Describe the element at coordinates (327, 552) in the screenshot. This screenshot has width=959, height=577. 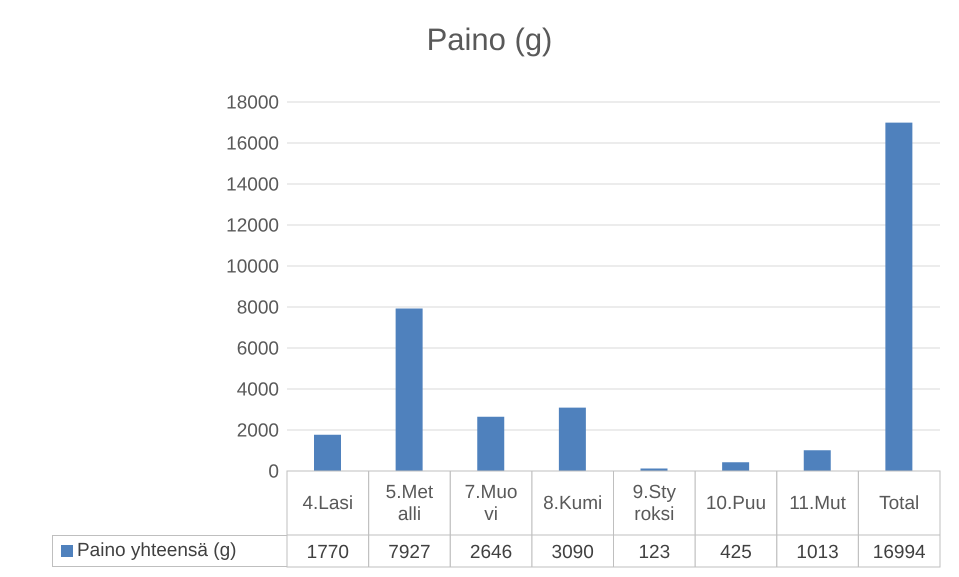
I see `data-label: 1770` at that location.